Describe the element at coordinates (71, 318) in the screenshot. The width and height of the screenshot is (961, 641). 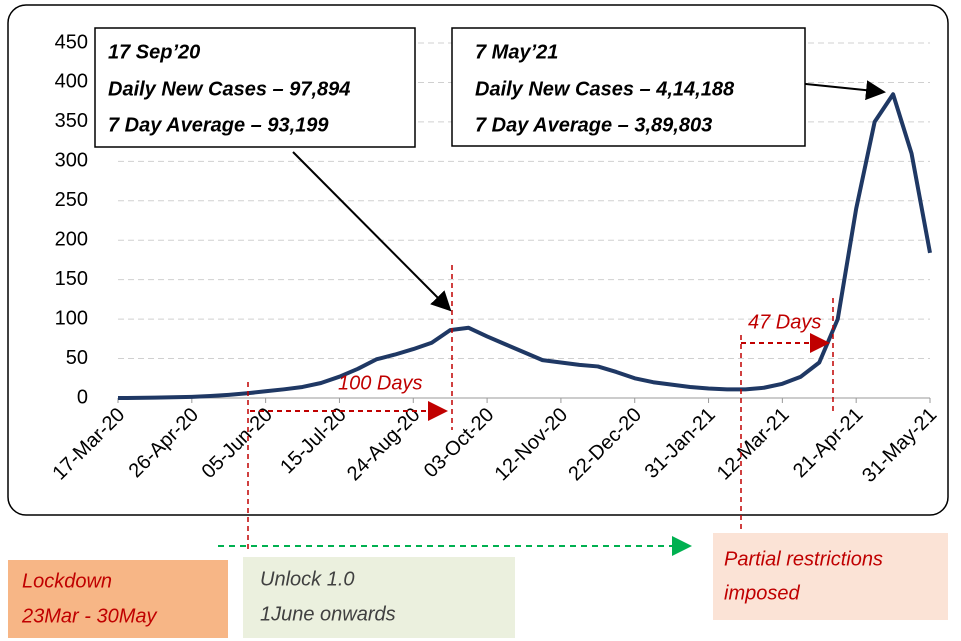
I see `y-tick-label: 100` at that location.